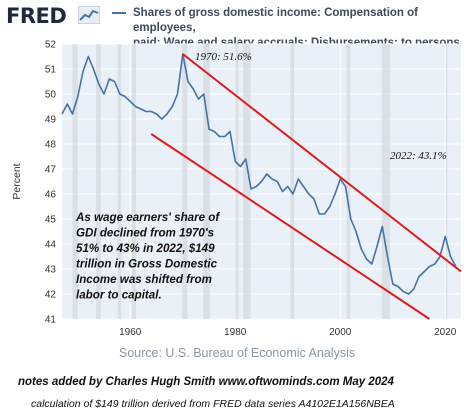  I want to click on x-tick-label: 1960, so click(130, 332).